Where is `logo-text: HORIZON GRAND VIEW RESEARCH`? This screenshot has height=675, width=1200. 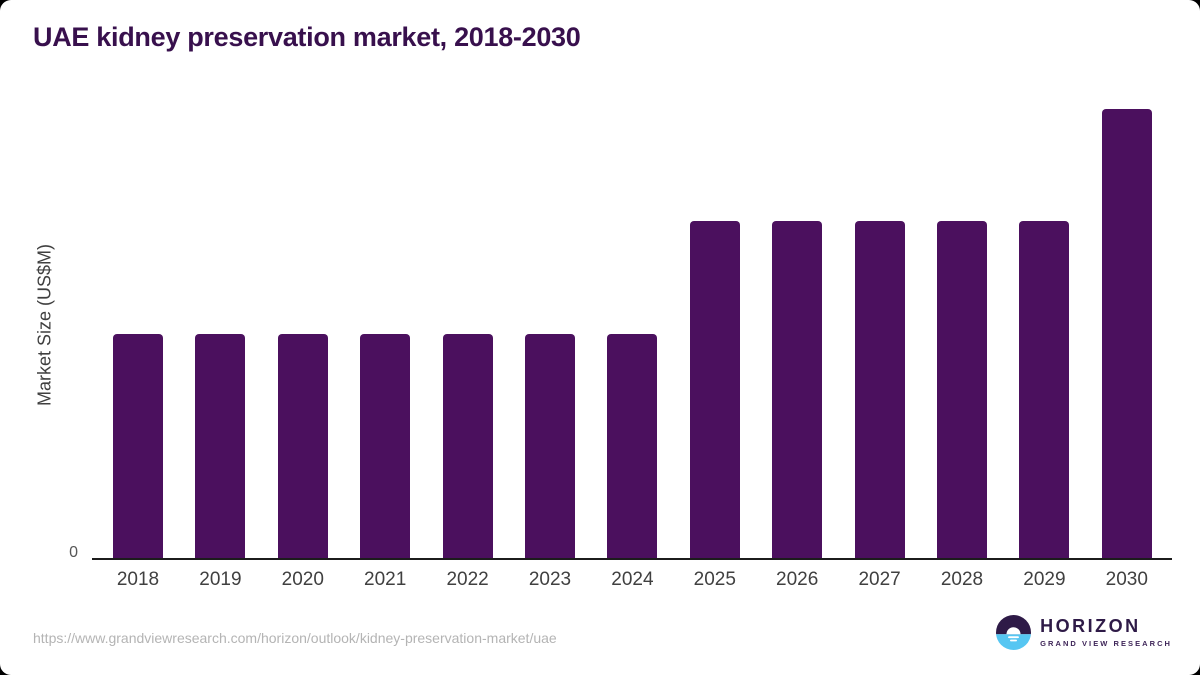 logo-text: HORIZON GRAND VIEW RESEARCH is located at coordinates (1106, 632).